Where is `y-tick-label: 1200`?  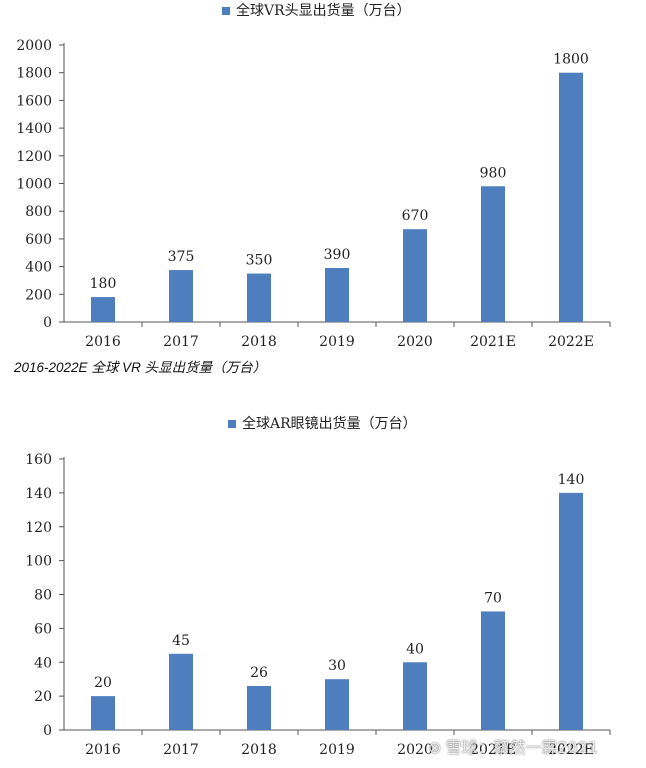
y-tick-label: 1200 is located at coordinates (34, 157).